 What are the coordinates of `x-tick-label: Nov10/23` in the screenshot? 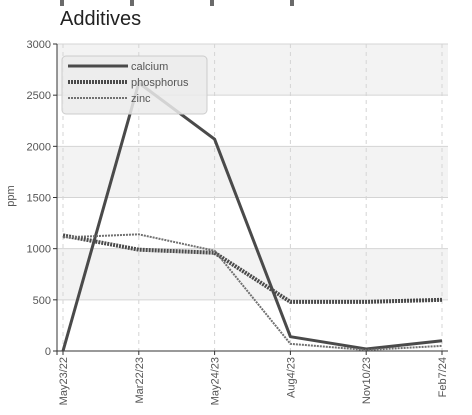 It's located at (367, 380).